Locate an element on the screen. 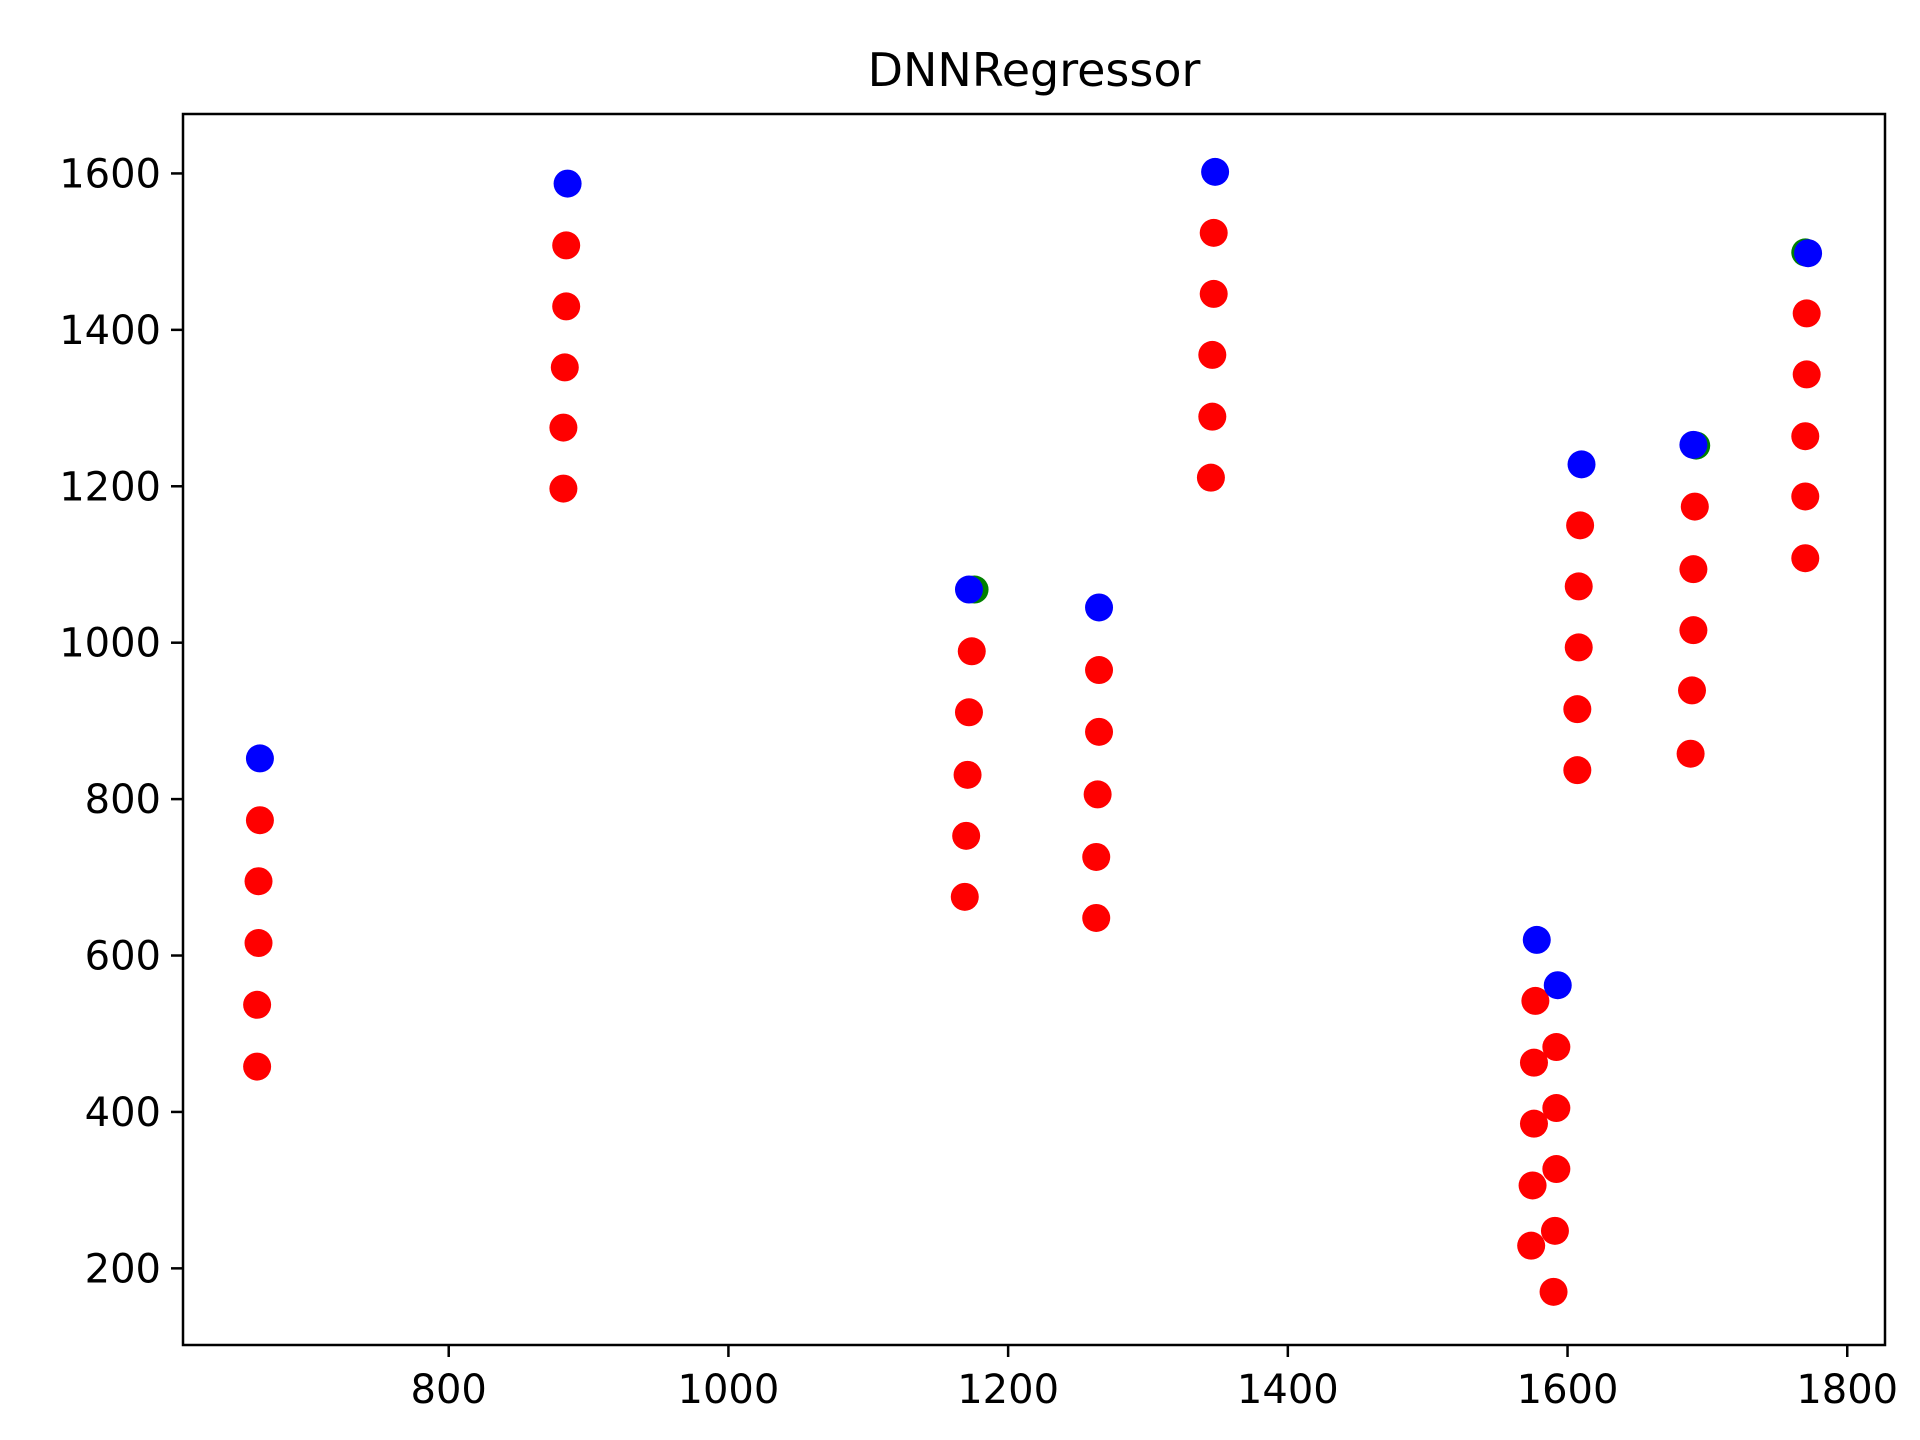 The width and height of the screenshot is (1920, 1440). x-tick-label: 1200 is located at coordinates (1008, 1390).